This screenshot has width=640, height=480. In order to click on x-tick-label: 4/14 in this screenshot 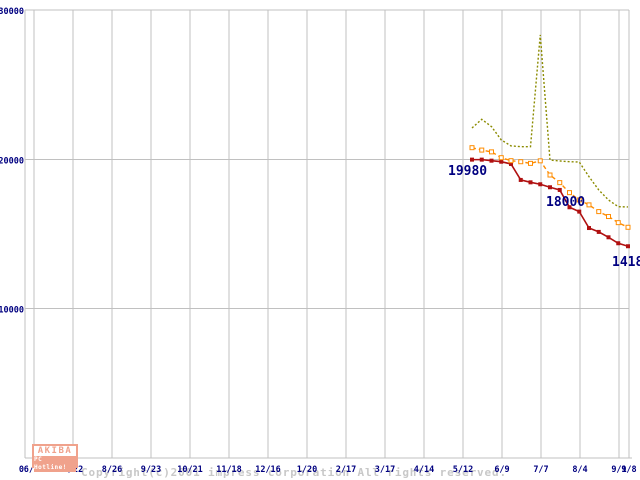, I will do `click(424, 470)`.